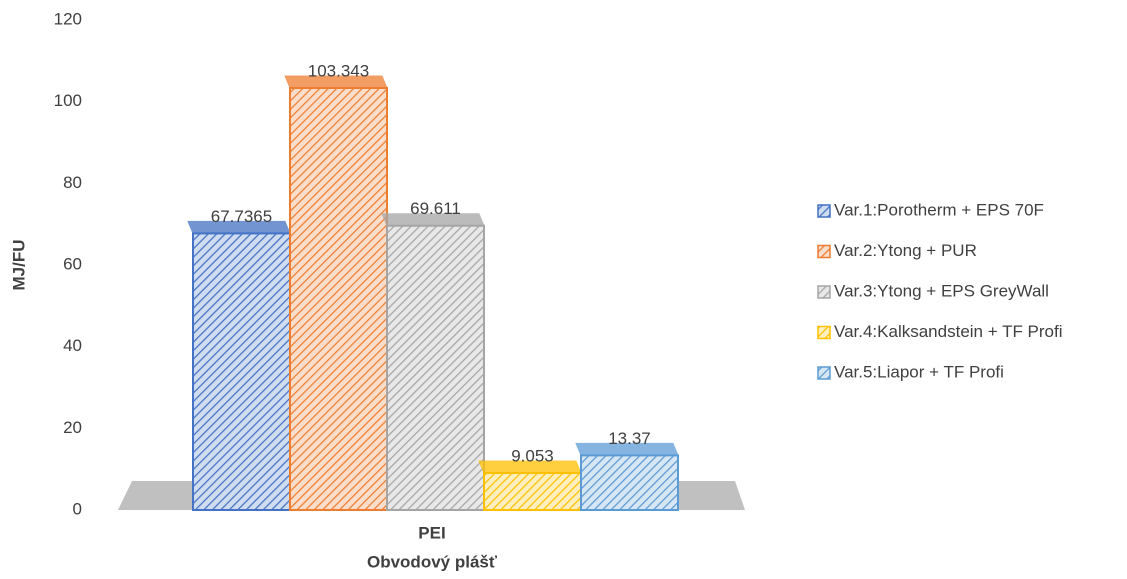 The width and height of the screenshot is (1127, 579). Describe the element at coordinates (72, 182) in the screenshot. I see `y-tick-label: 80` at that location.